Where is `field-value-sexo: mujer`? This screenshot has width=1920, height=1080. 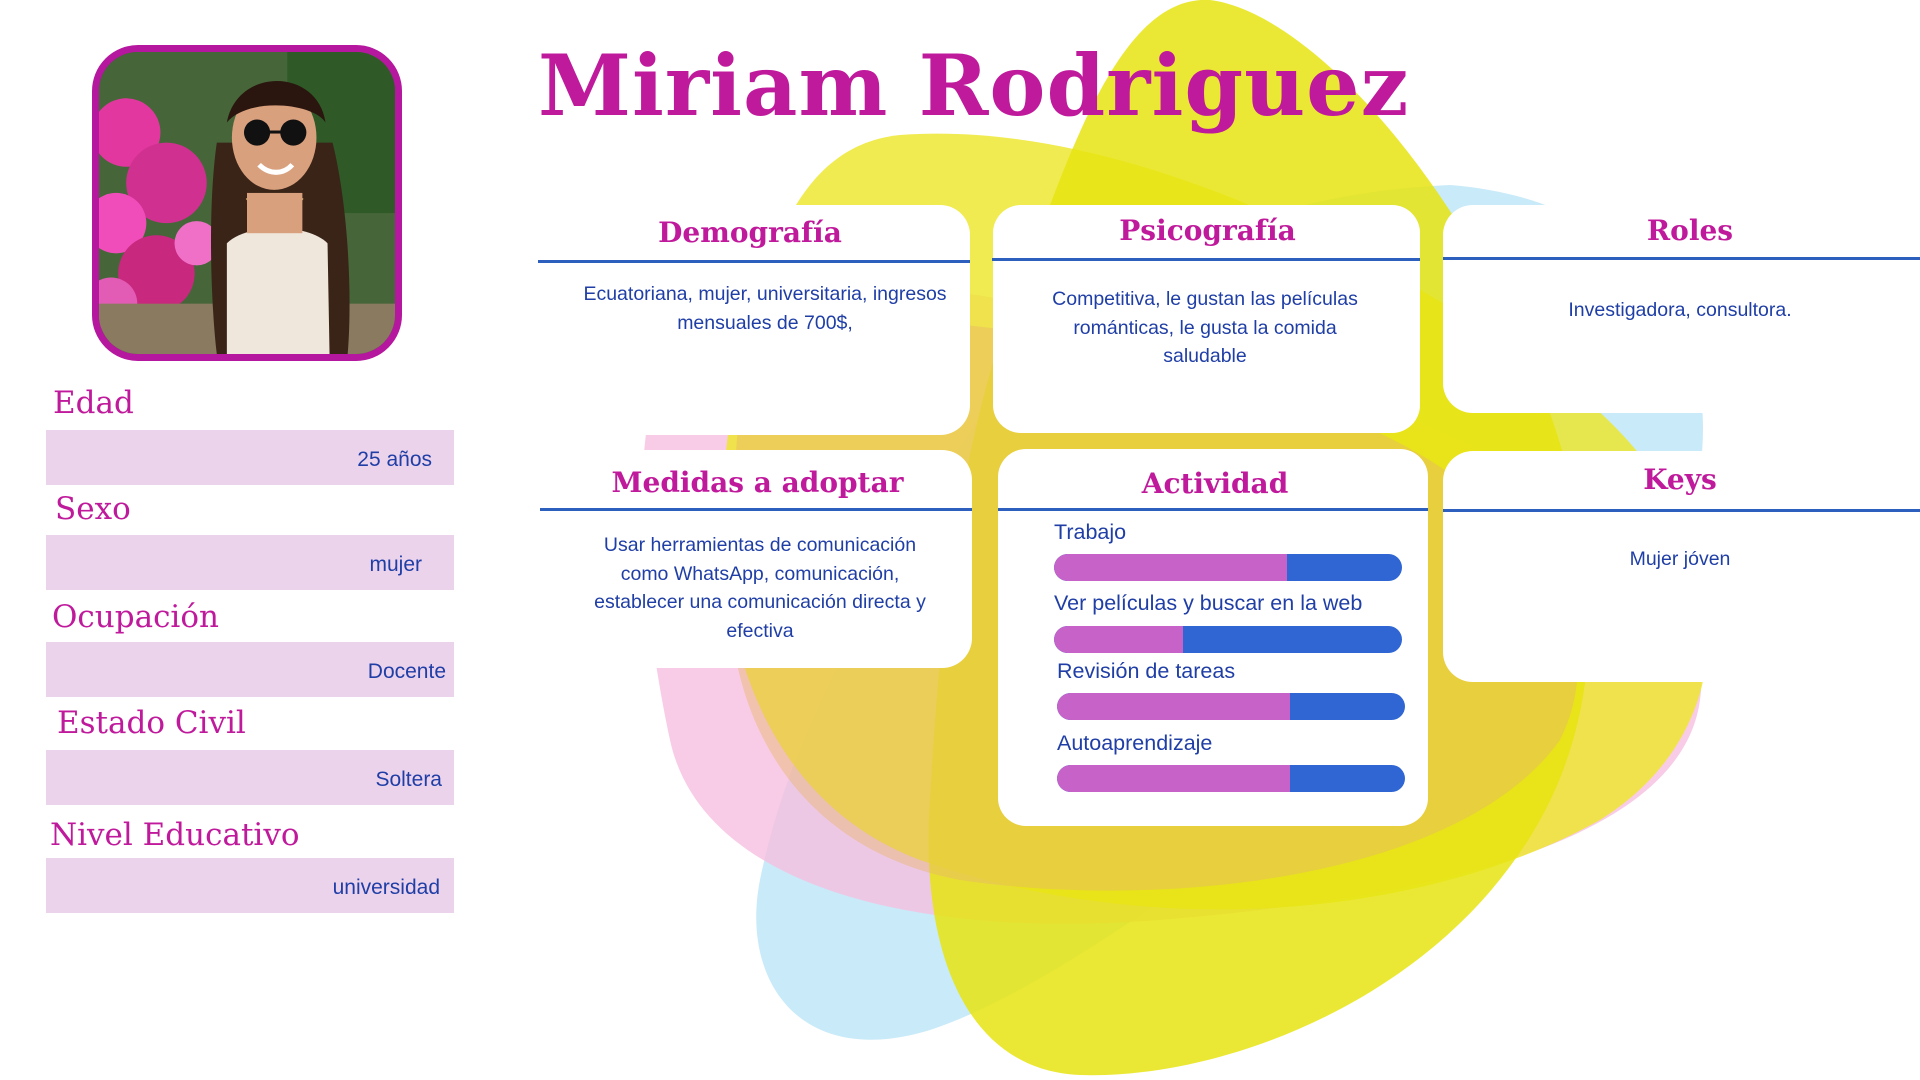 field-value-sexo: mujer is located at coordinates (395, 564).